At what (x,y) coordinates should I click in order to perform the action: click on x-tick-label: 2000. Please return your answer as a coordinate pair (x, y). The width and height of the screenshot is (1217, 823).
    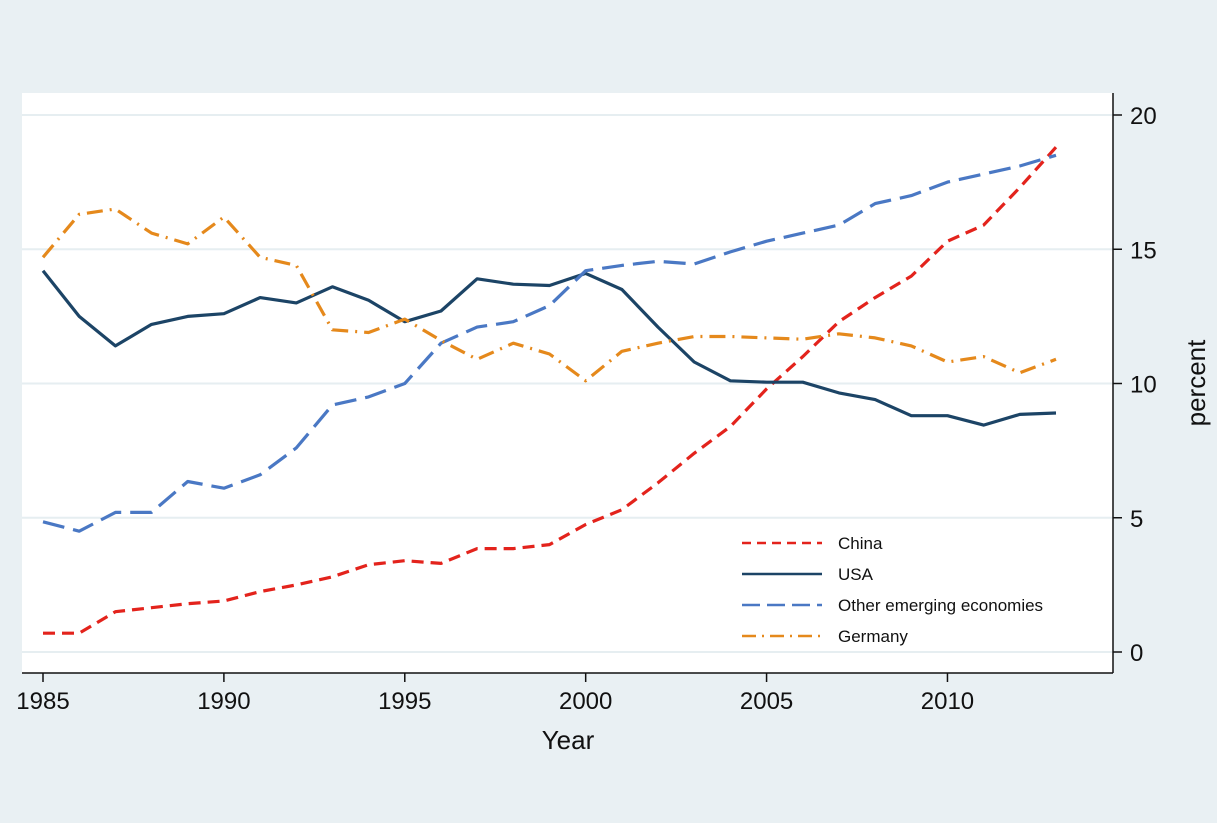
    Looking at the image, I should click on (585, 701).